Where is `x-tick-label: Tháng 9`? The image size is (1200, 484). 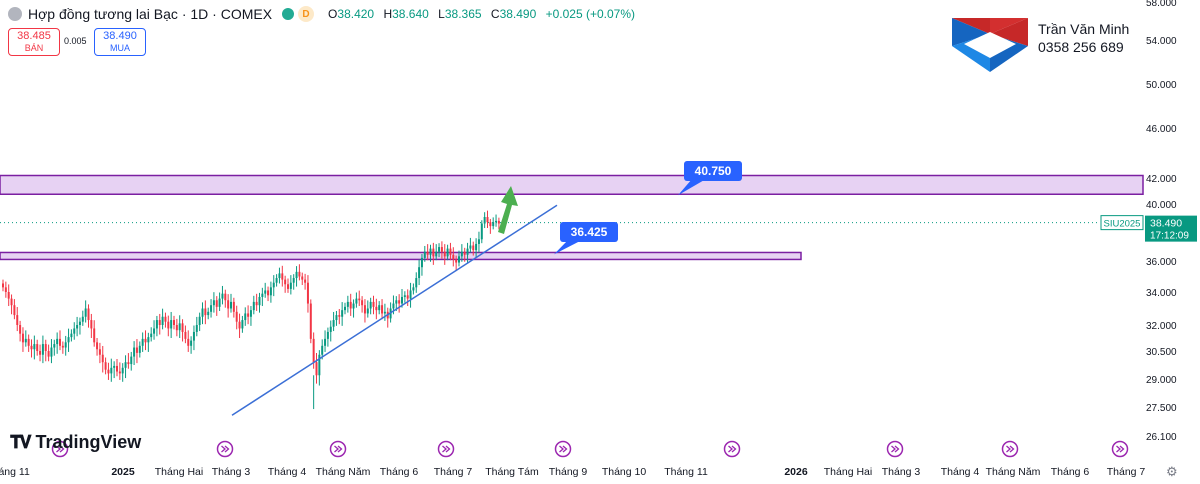 x-tick-label: Tháng 9 is located at coordinates (568, 472).